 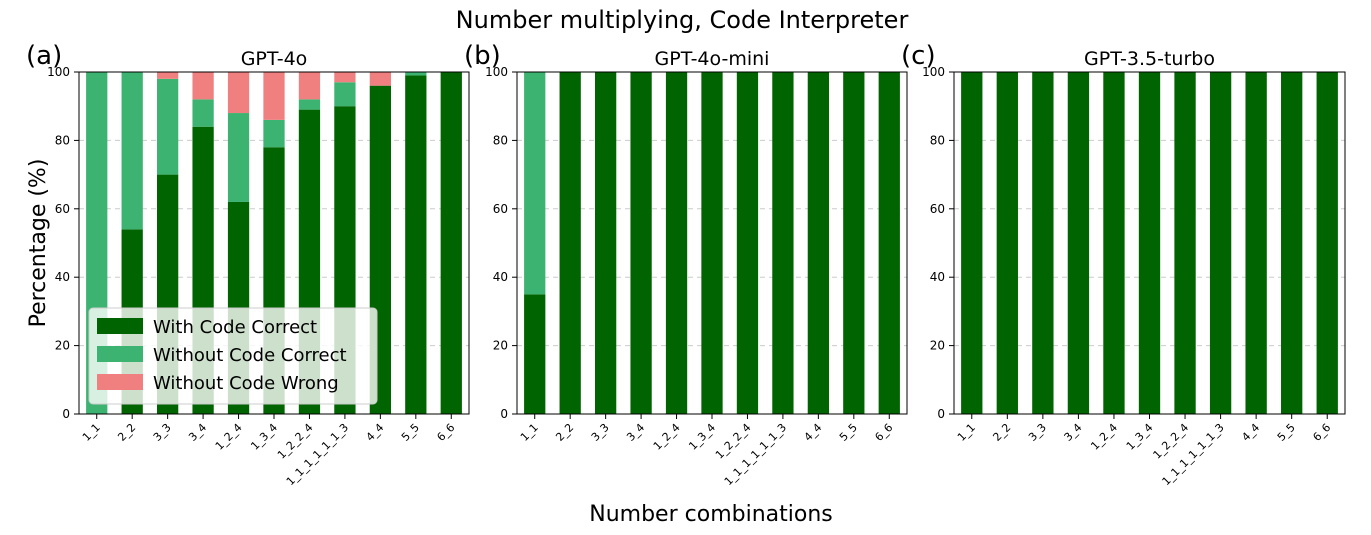 I want to click on legend-label-without-code-wrong: Without Code Wrong, so click(x=246, y=383).